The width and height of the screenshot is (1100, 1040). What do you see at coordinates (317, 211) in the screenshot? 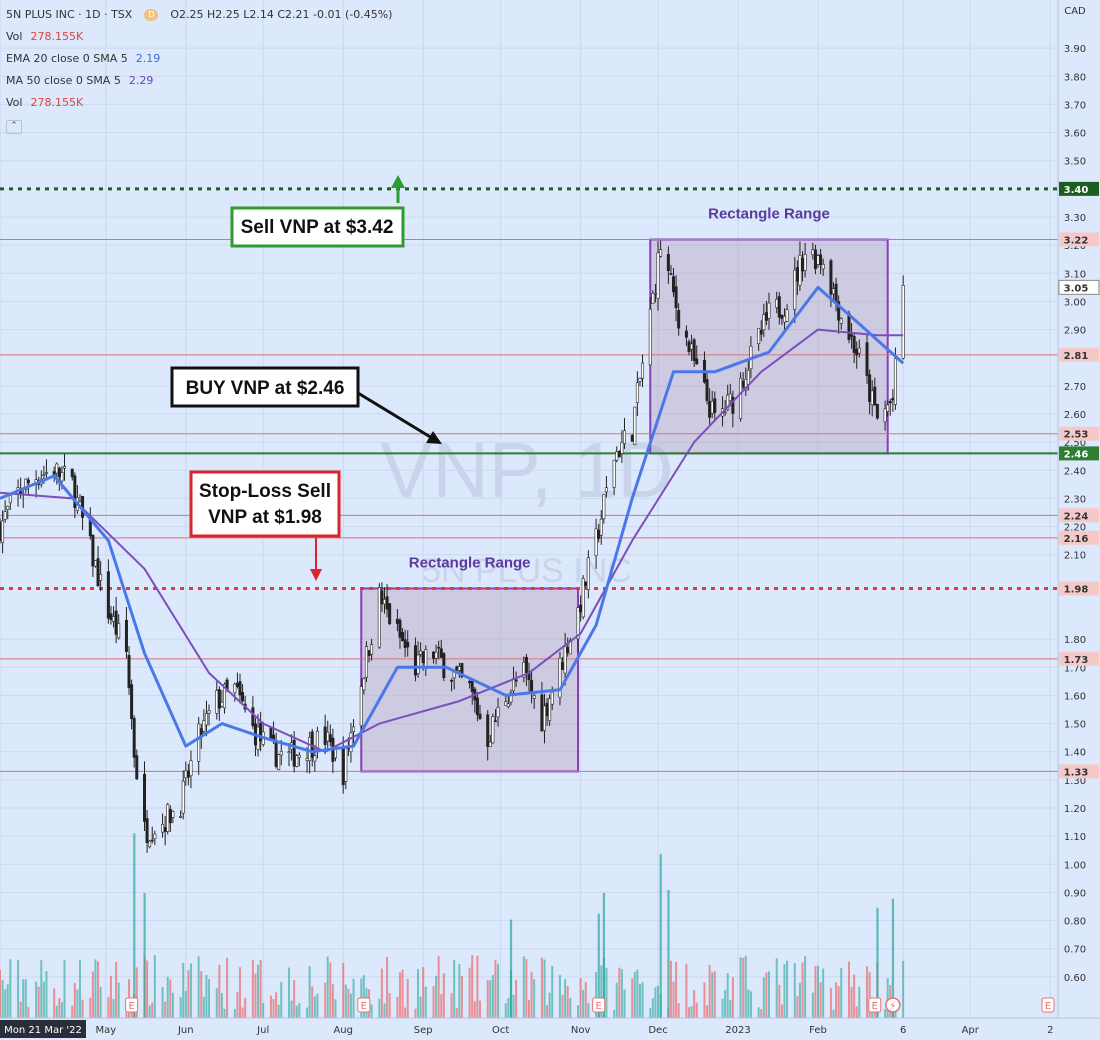
I see `sell-annotation: Sell VNP at $3.42` at bounding box center [317, 211].